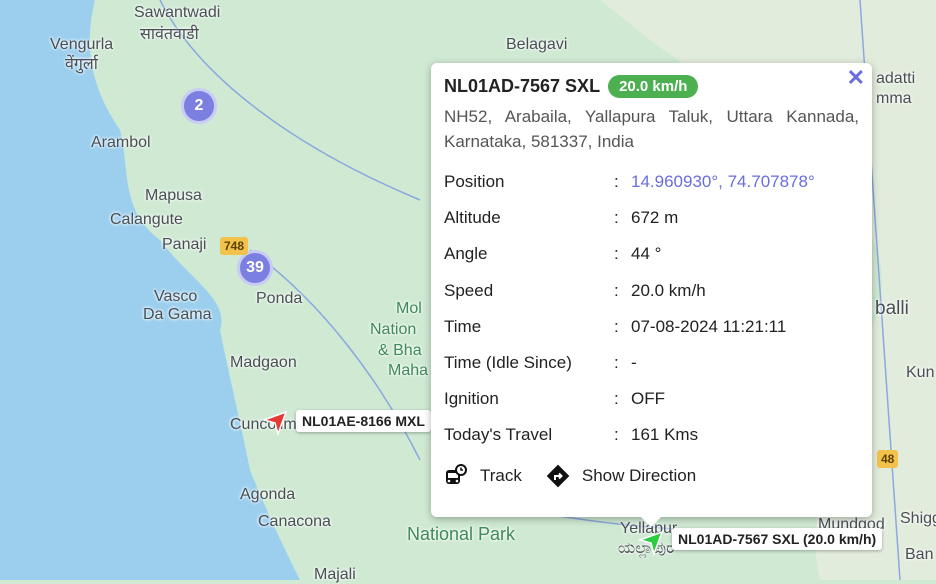  What do you see at coordinates (471, 399) in the screenshot?
I see `row-key: Ignition` at bounding box center [471, 399].